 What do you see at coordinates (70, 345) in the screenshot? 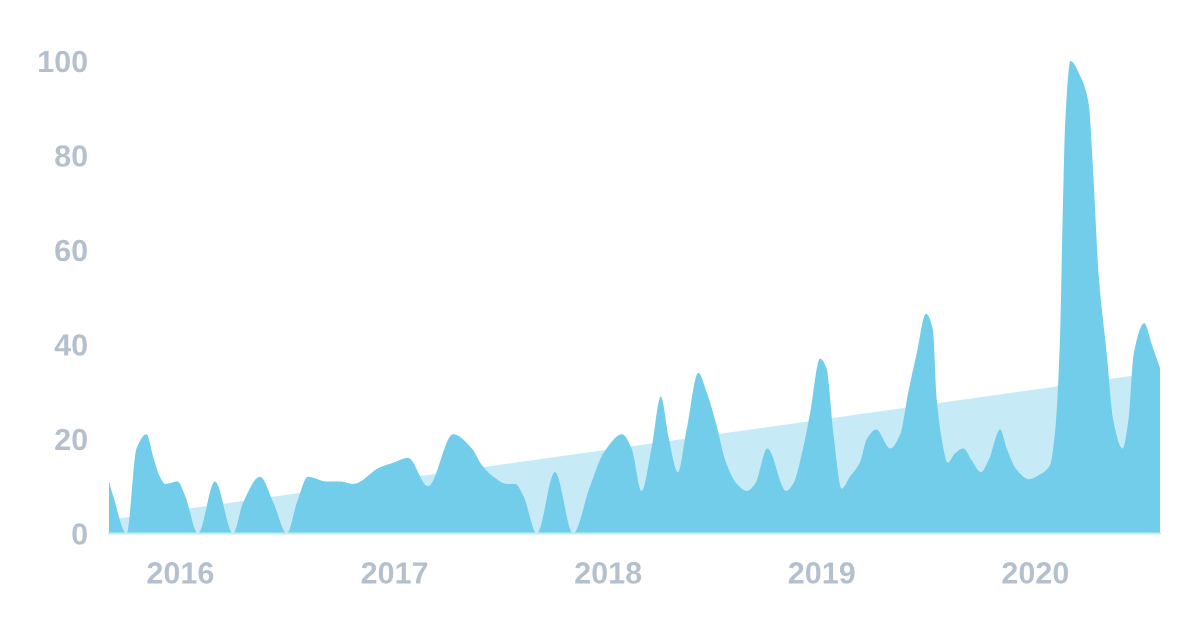
I see `y-tick-label: 40` at bounding box center [70, 345].